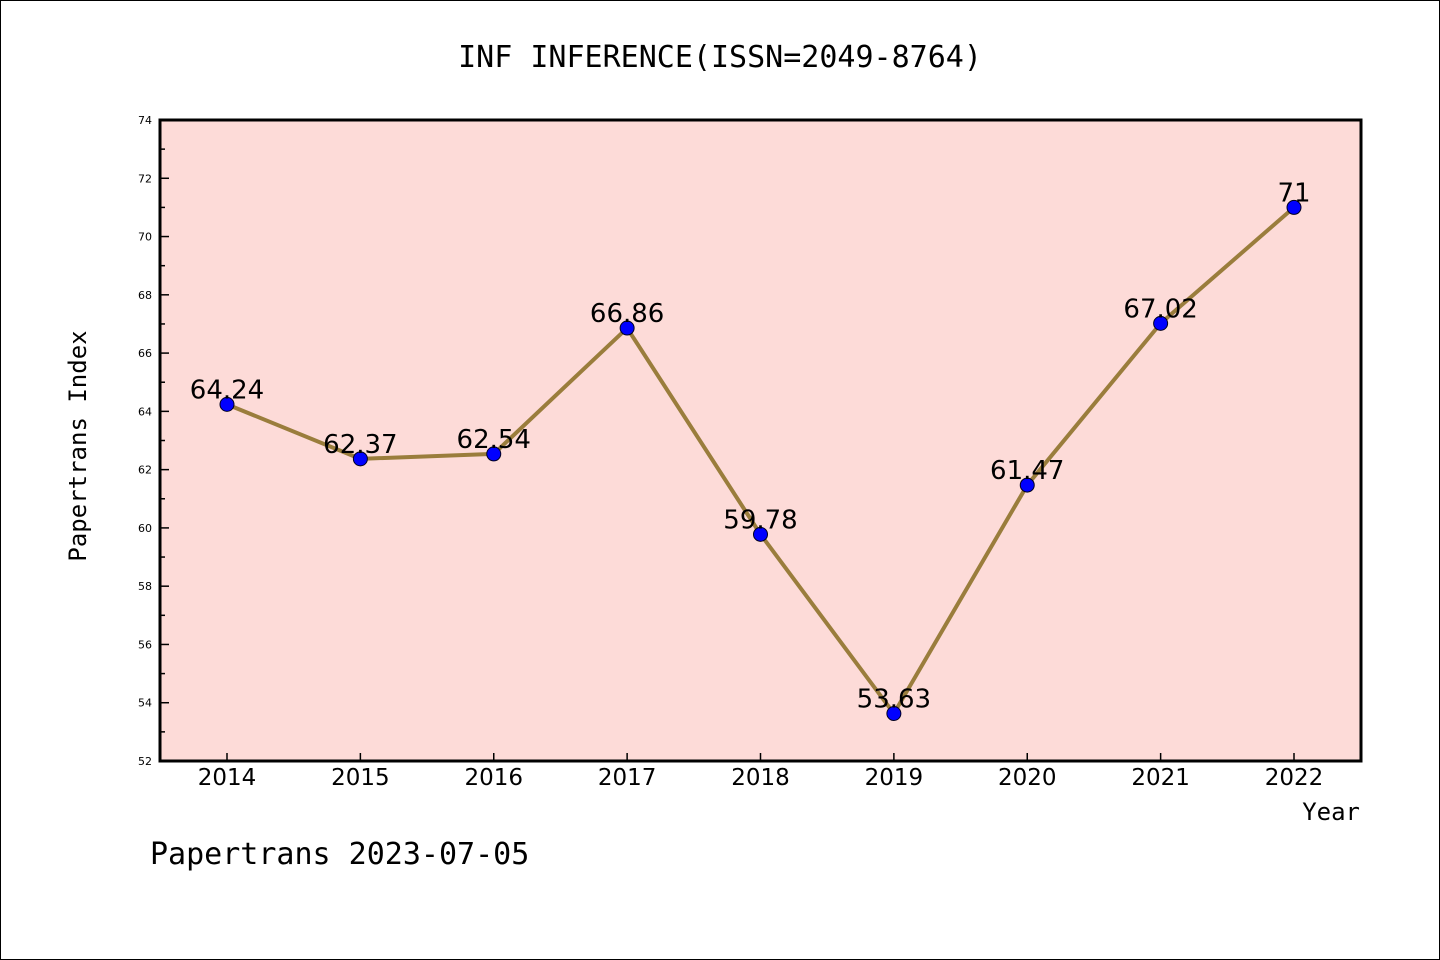  I want to click on y-tick-label: 68, so click(145, 295).